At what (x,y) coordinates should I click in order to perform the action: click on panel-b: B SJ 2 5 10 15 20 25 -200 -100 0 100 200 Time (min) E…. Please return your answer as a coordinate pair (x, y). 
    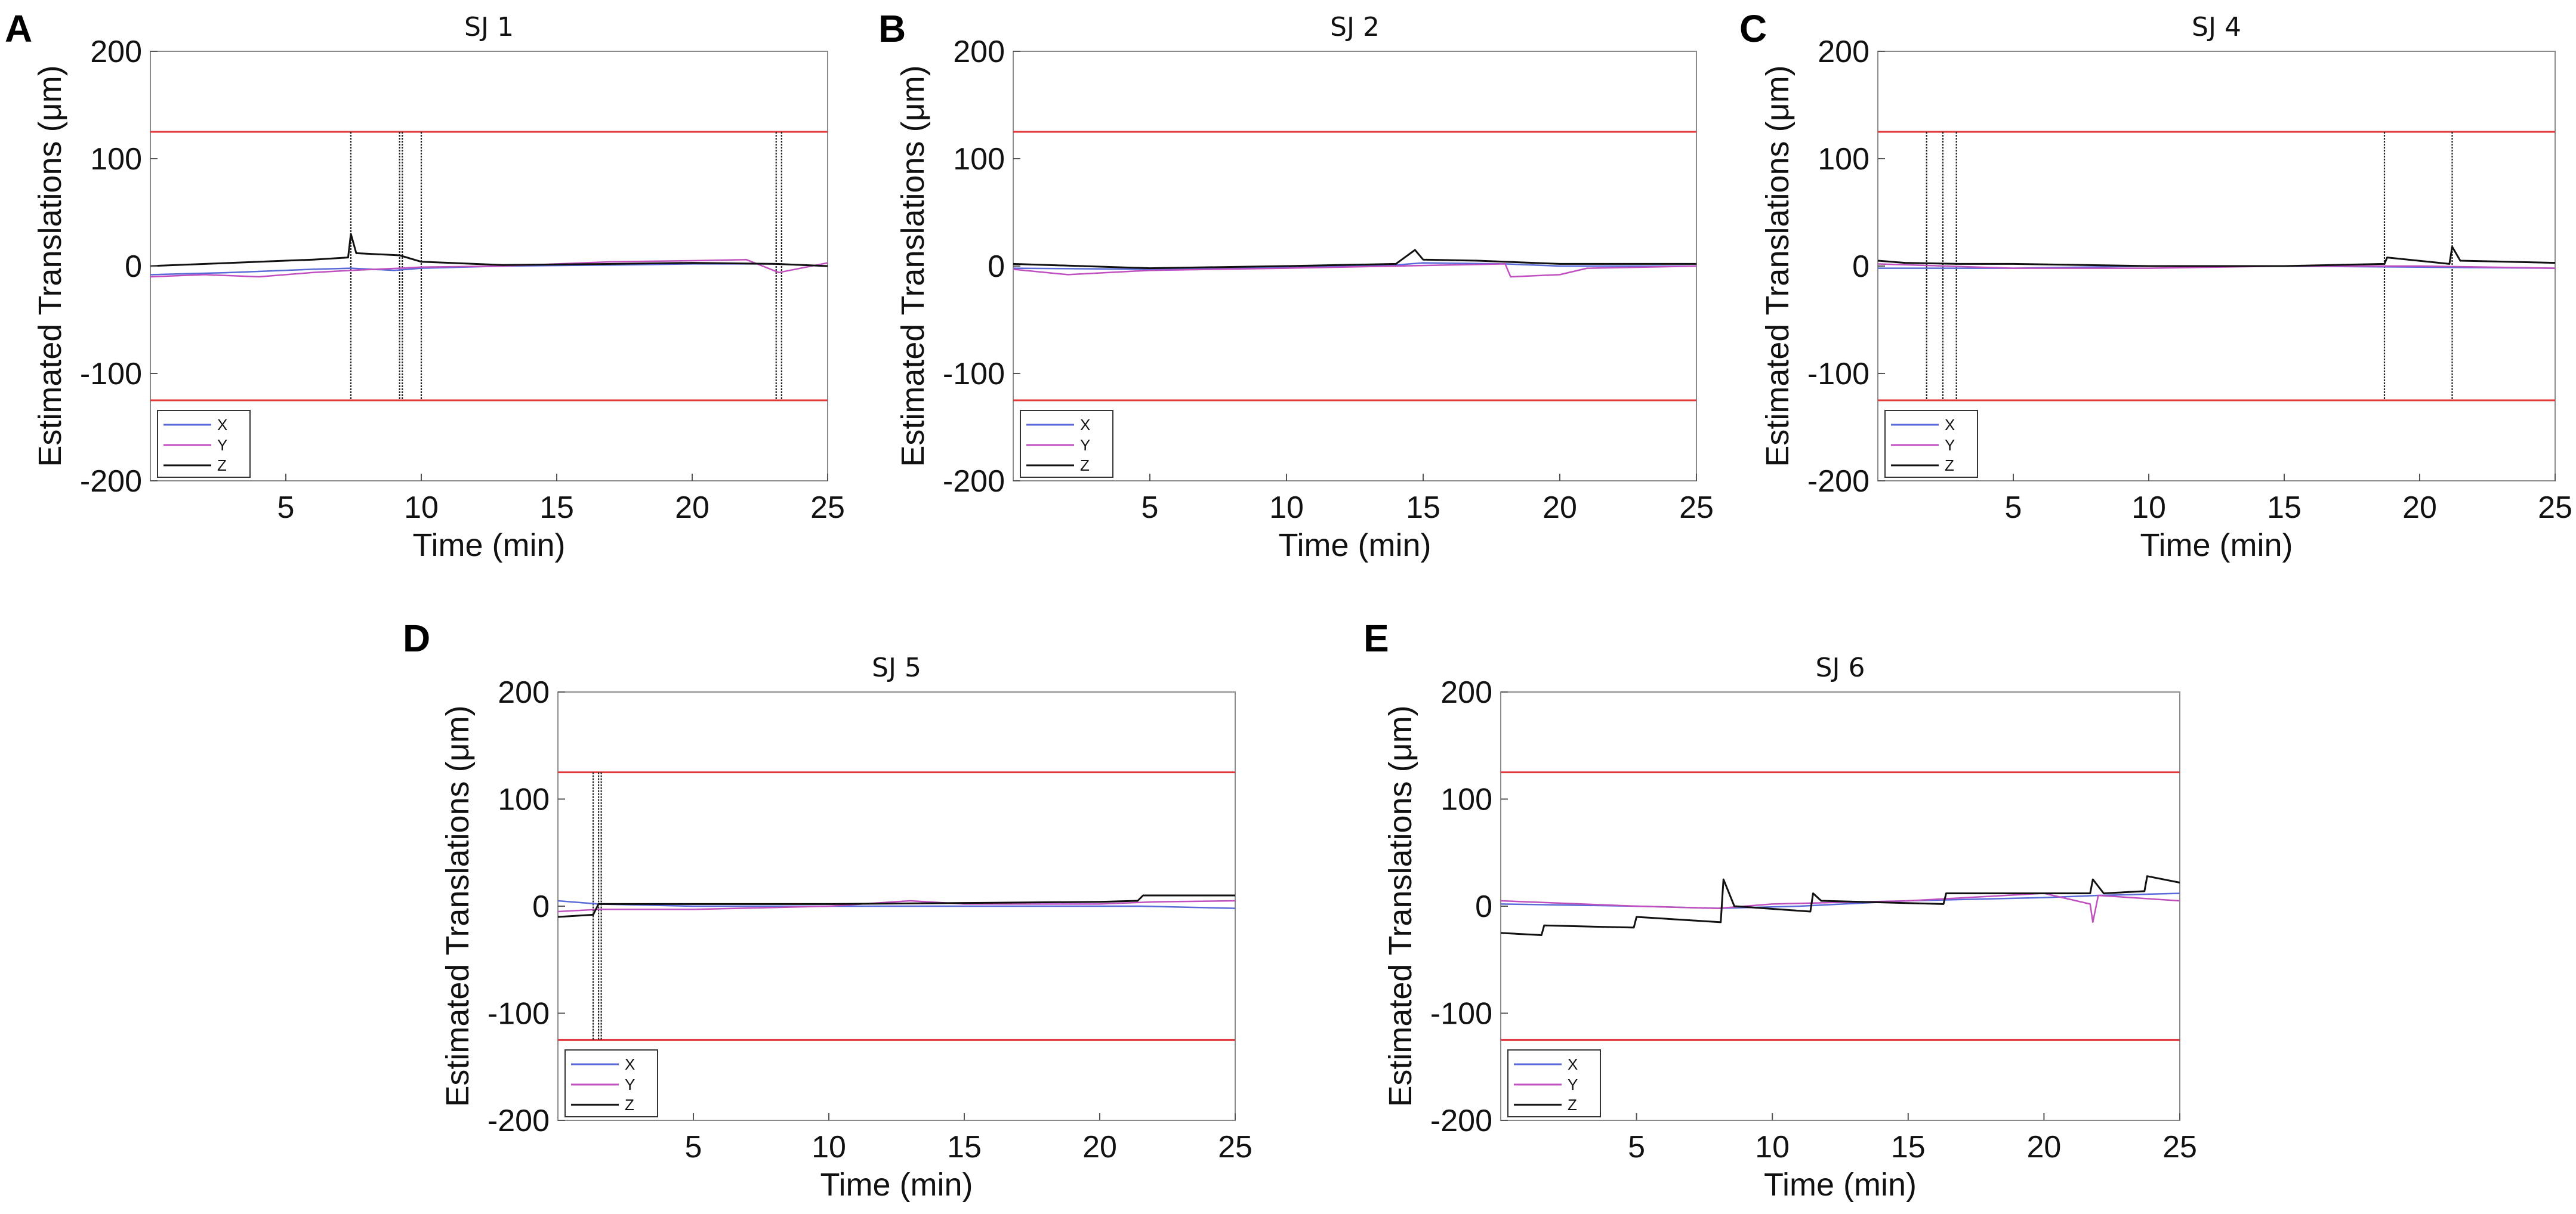
    Looking at the image, I should click on (1296, 285).